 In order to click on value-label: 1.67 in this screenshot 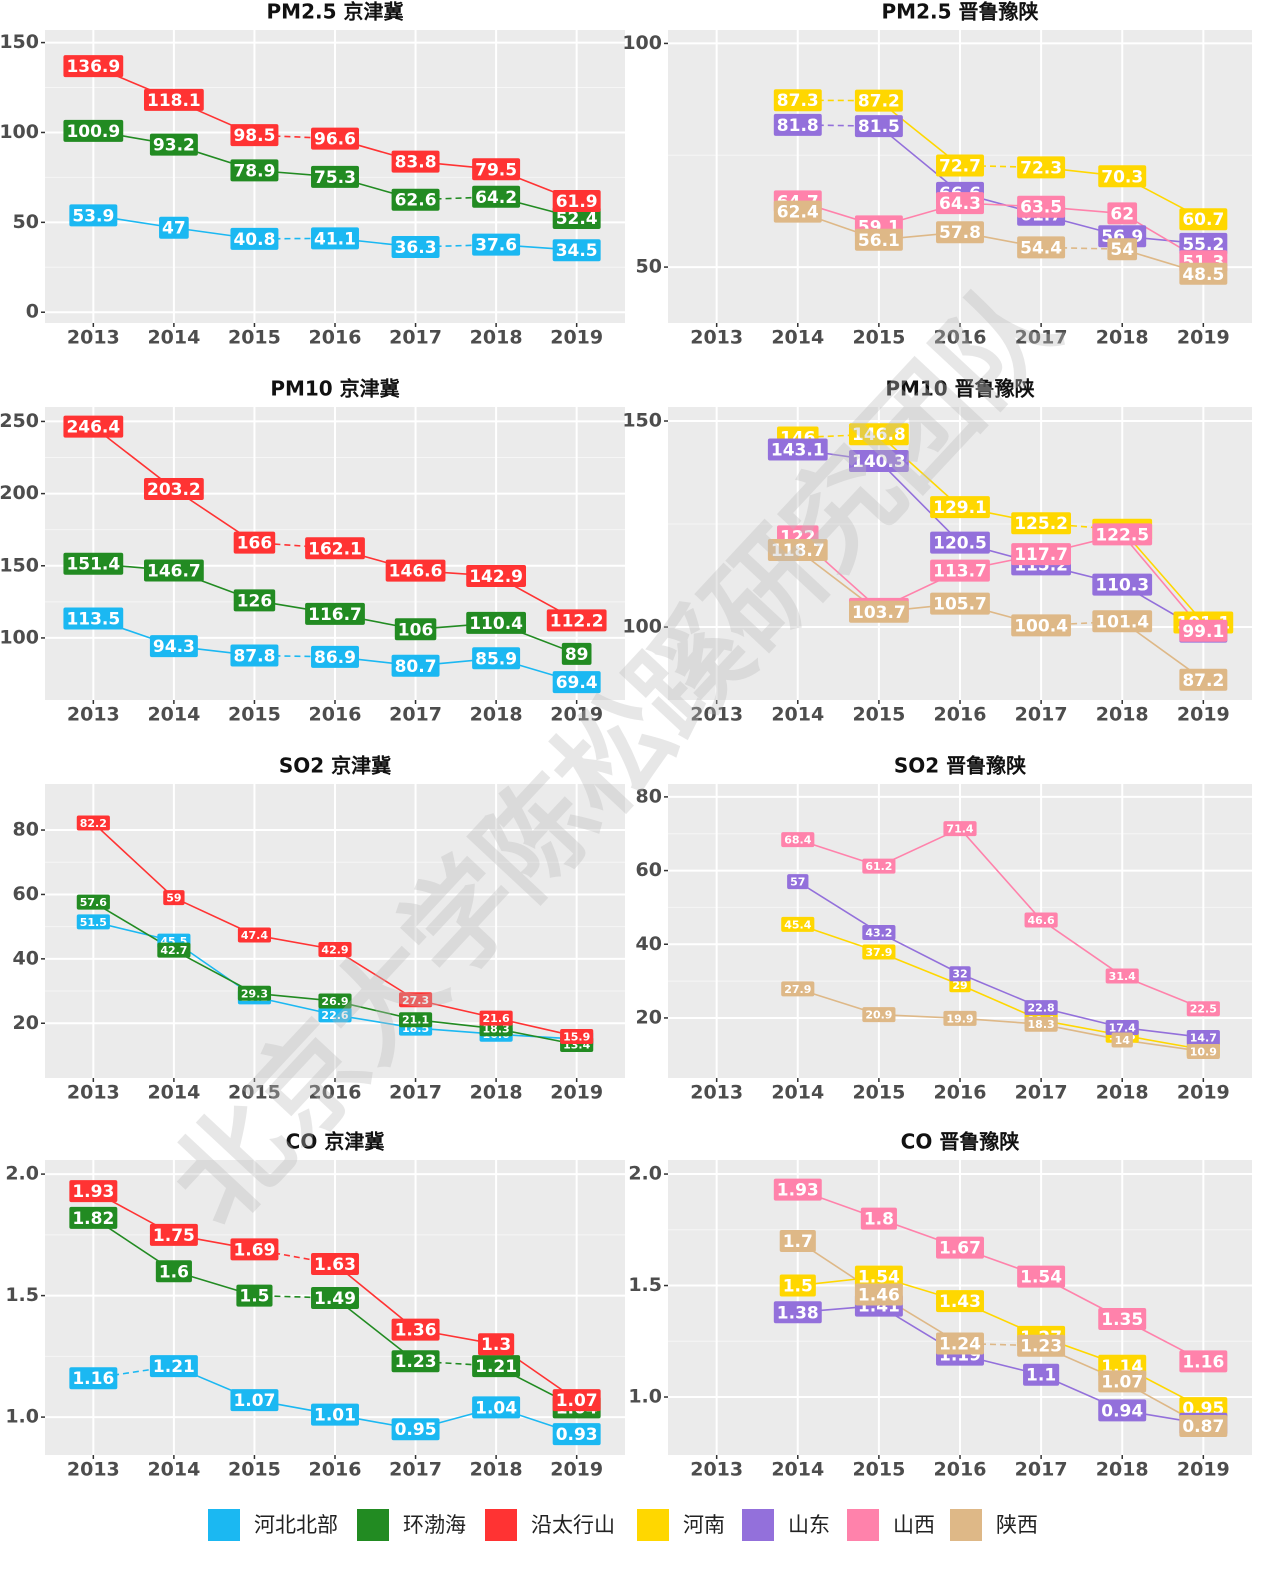, I will do `click(960, 1249)`.